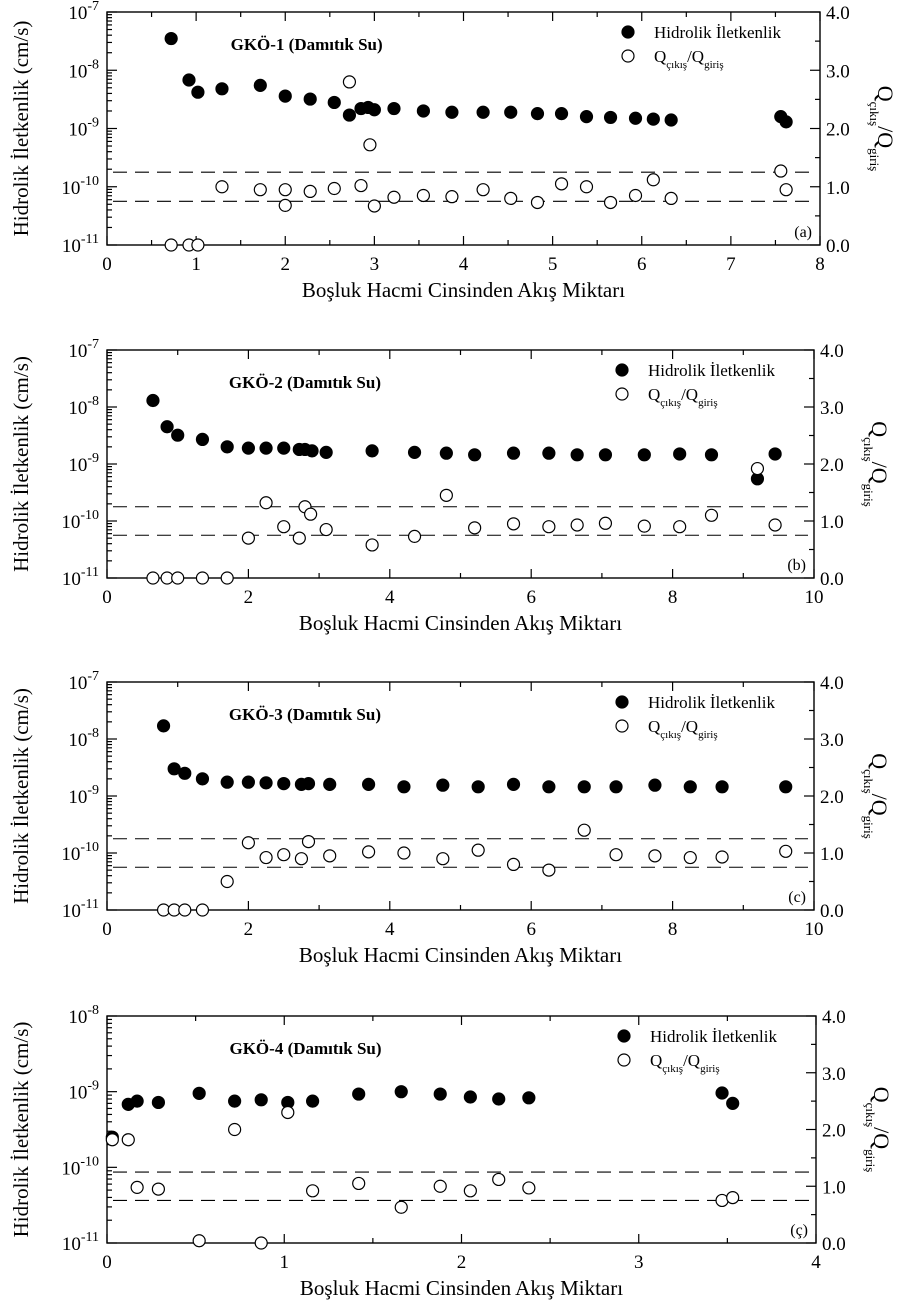 Image resolution: width=908 pixels, height=1301 pixels. Describe the element at coordinates (803, 232) in the screenshot. I see `panel-label: (a)` at that location.